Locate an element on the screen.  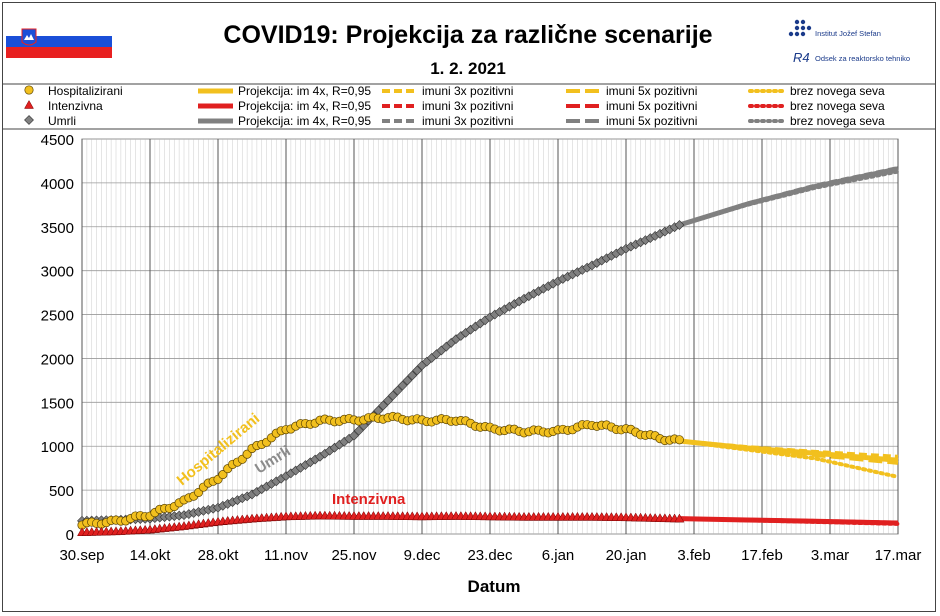
projection-line-hosp-dash-long is located at coordinates (789, 452).